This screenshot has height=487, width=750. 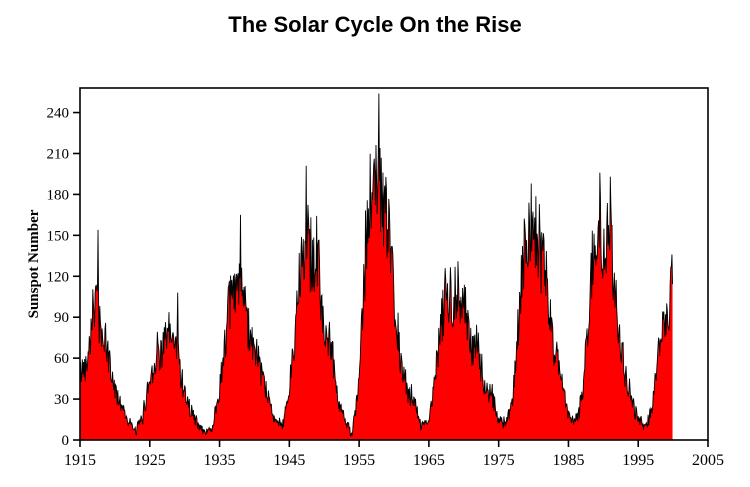 What do you see at coordinates (58, 195) in the screenshot?
I see `y-tick-label: 180` at bounding box center [58, 195].